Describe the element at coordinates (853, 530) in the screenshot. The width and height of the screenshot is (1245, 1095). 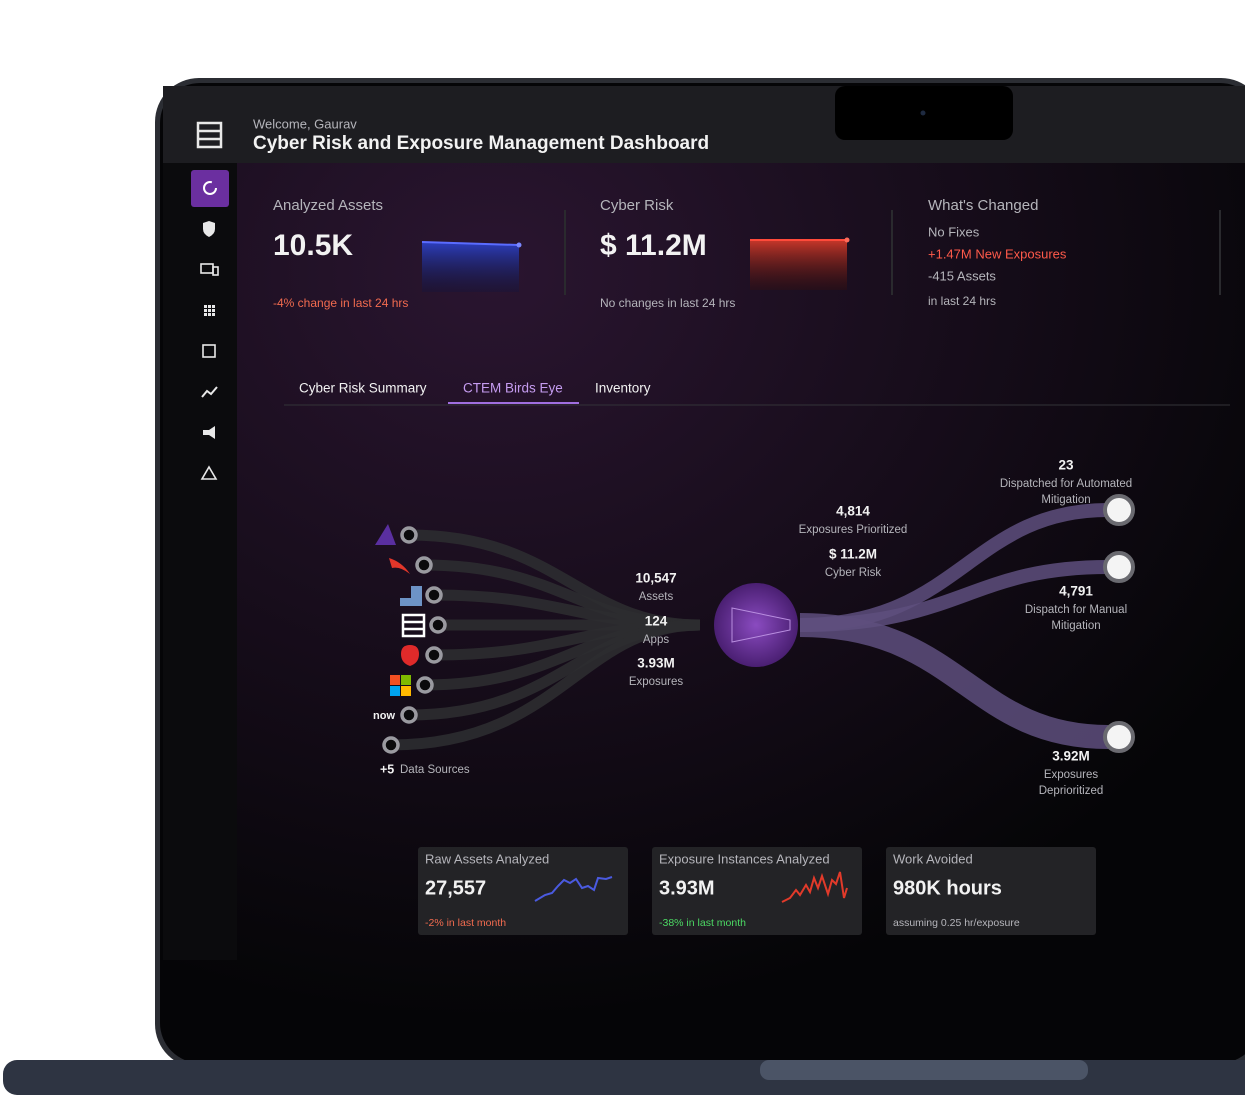
I see `stat-label: Exposures Prioritized` at that location.